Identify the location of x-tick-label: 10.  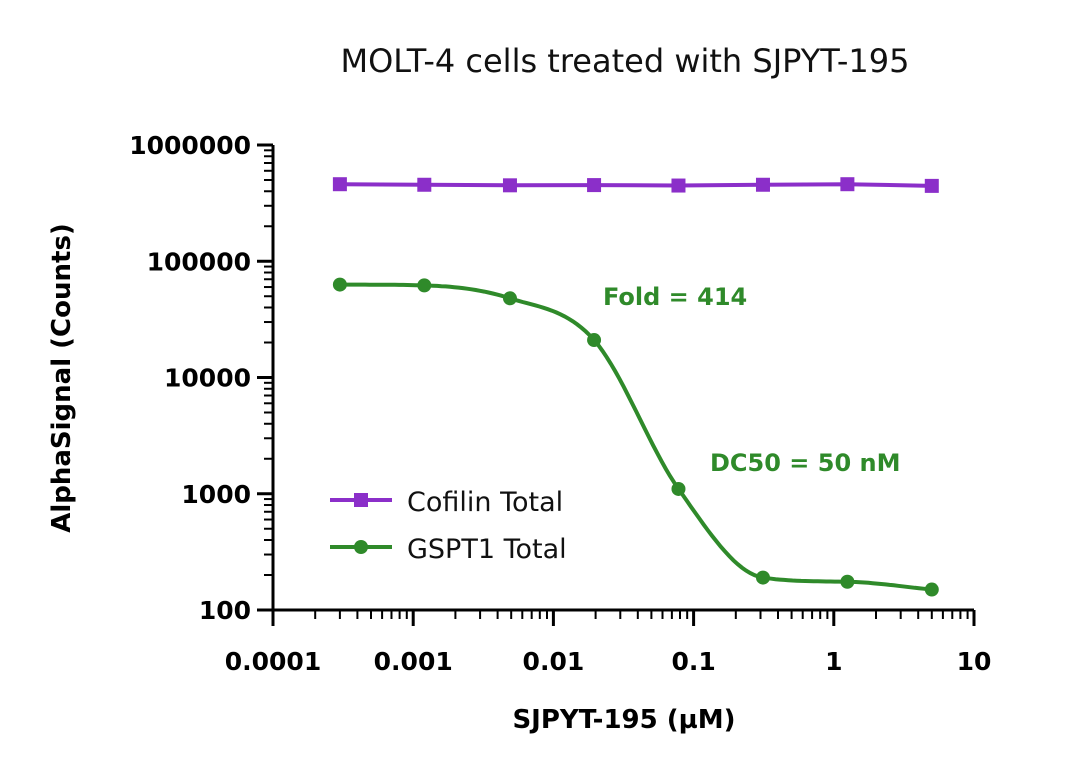
(974, 661).